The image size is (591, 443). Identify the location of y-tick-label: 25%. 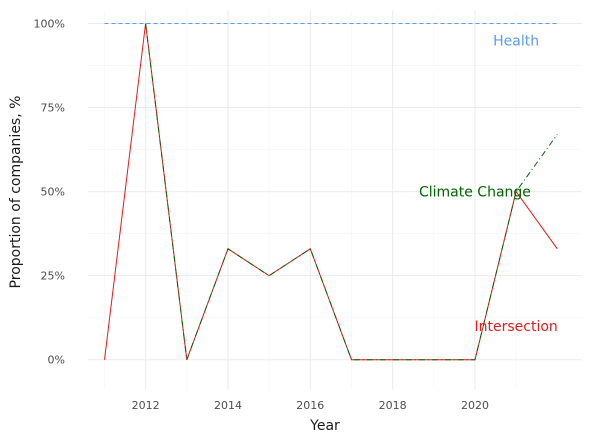
(53, 276).